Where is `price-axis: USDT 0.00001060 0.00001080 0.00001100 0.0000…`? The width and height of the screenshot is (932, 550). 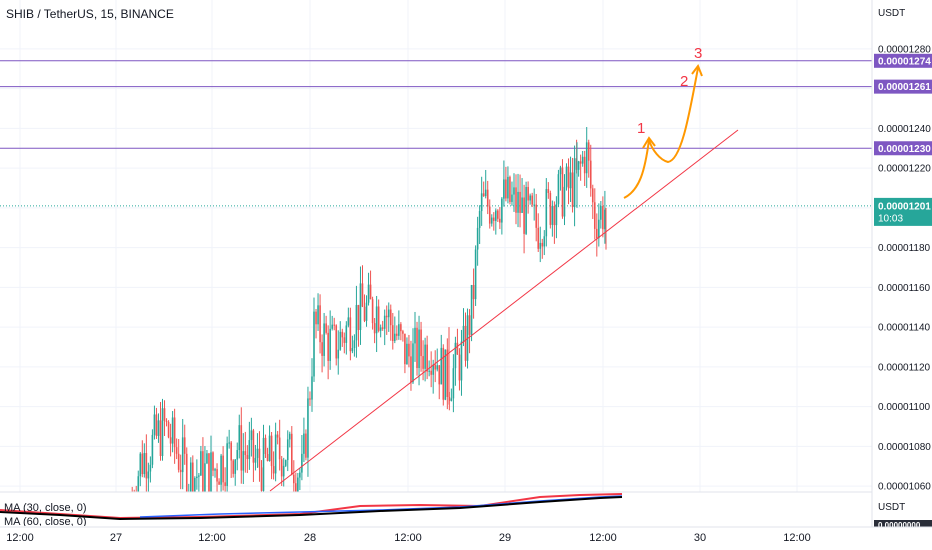 price-axis: USDT 0.00001060 0.00001080 0.00001100 0.0000… is located at coordinates (901, 275).